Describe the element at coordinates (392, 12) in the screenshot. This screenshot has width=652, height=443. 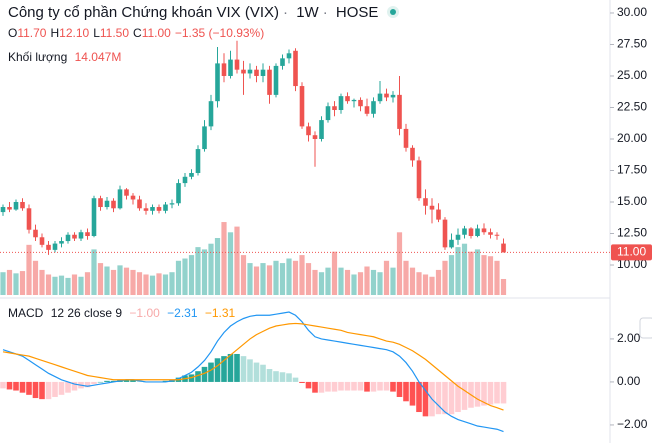
I see `market-status` at that location.